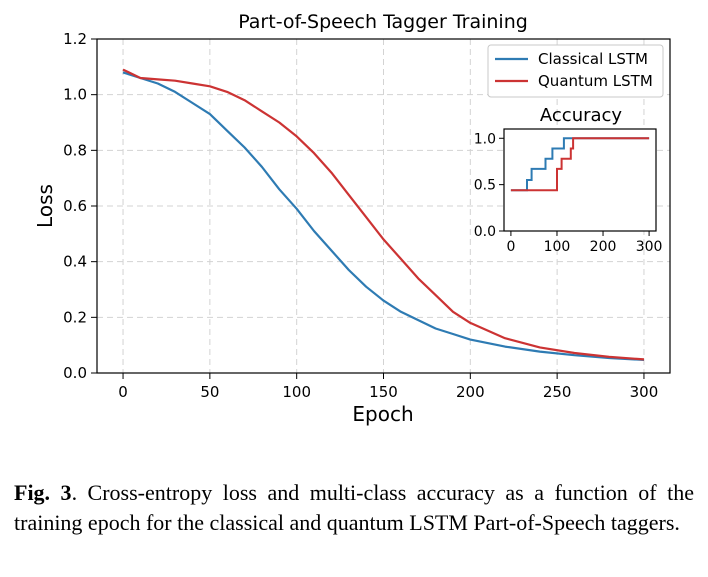 This screenshot has width=708, height=577. What do you see at coordinates (296, 392) in the screenshot?
I see `x-tick-label: 100` at bounding box center [296, 392].